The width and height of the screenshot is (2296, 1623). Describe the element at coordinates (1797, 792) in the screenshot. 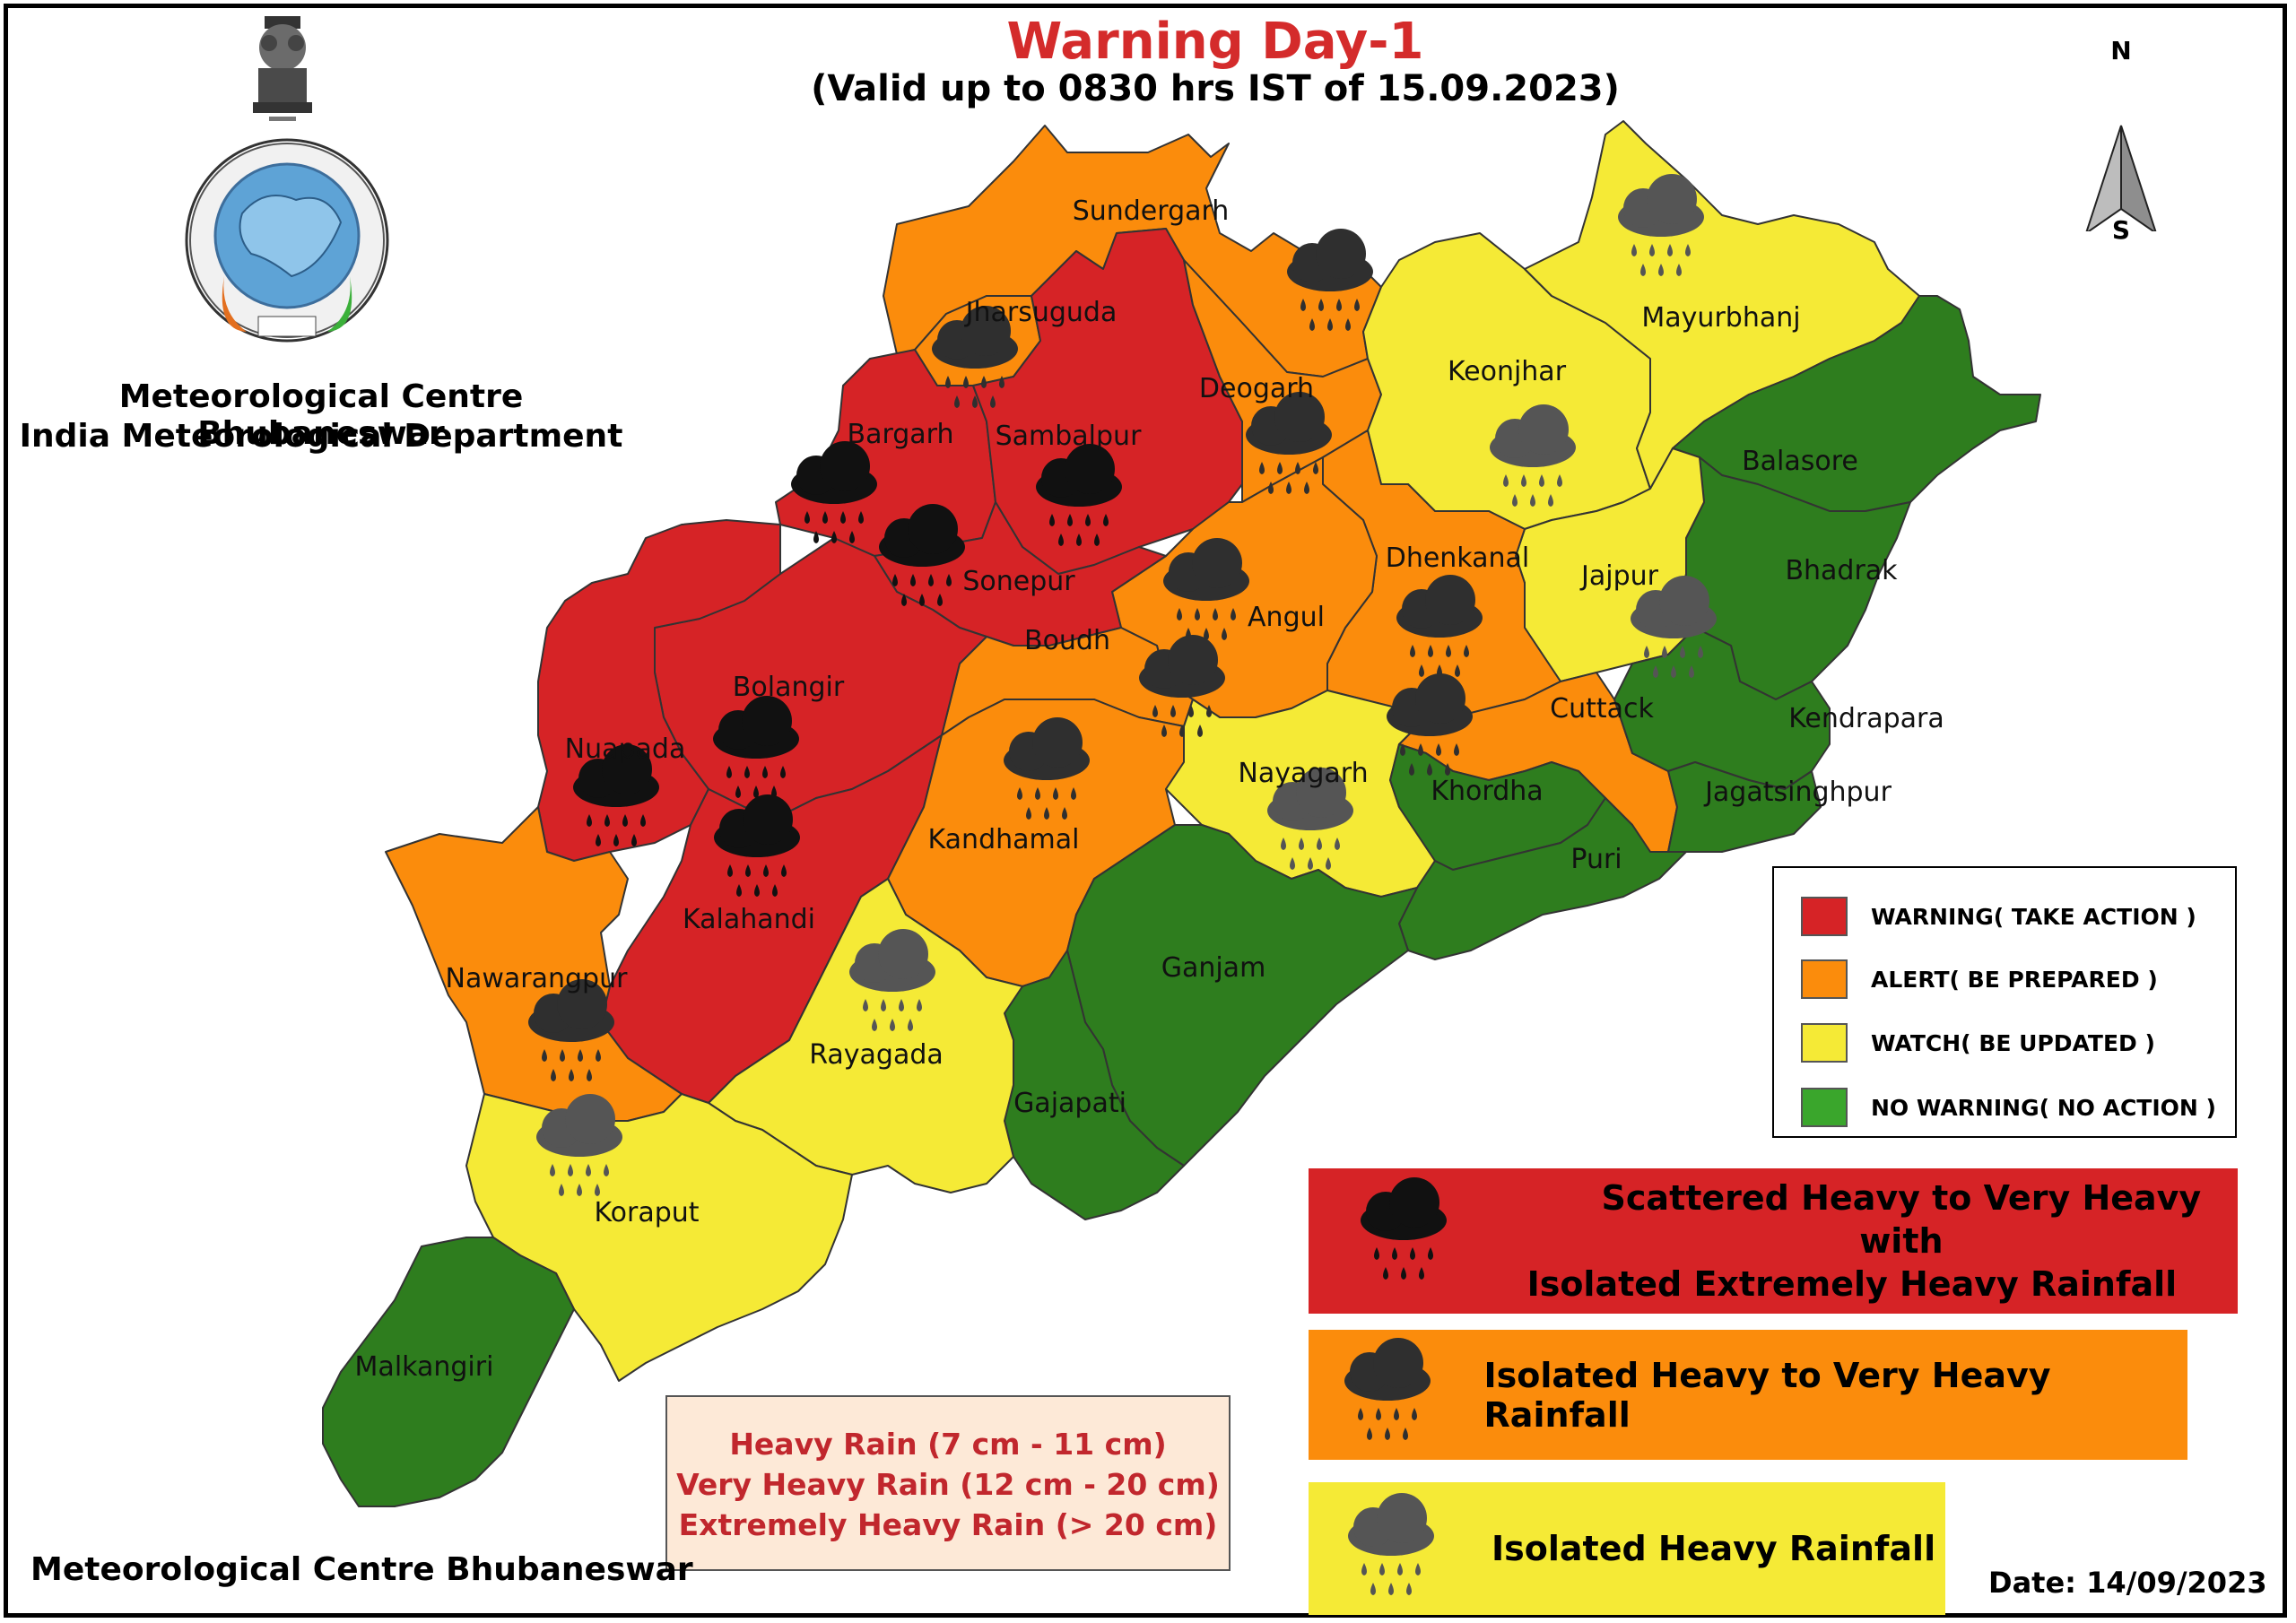

I see `district-label-jagatsinghpur: Jagatsinghpur` at that location.